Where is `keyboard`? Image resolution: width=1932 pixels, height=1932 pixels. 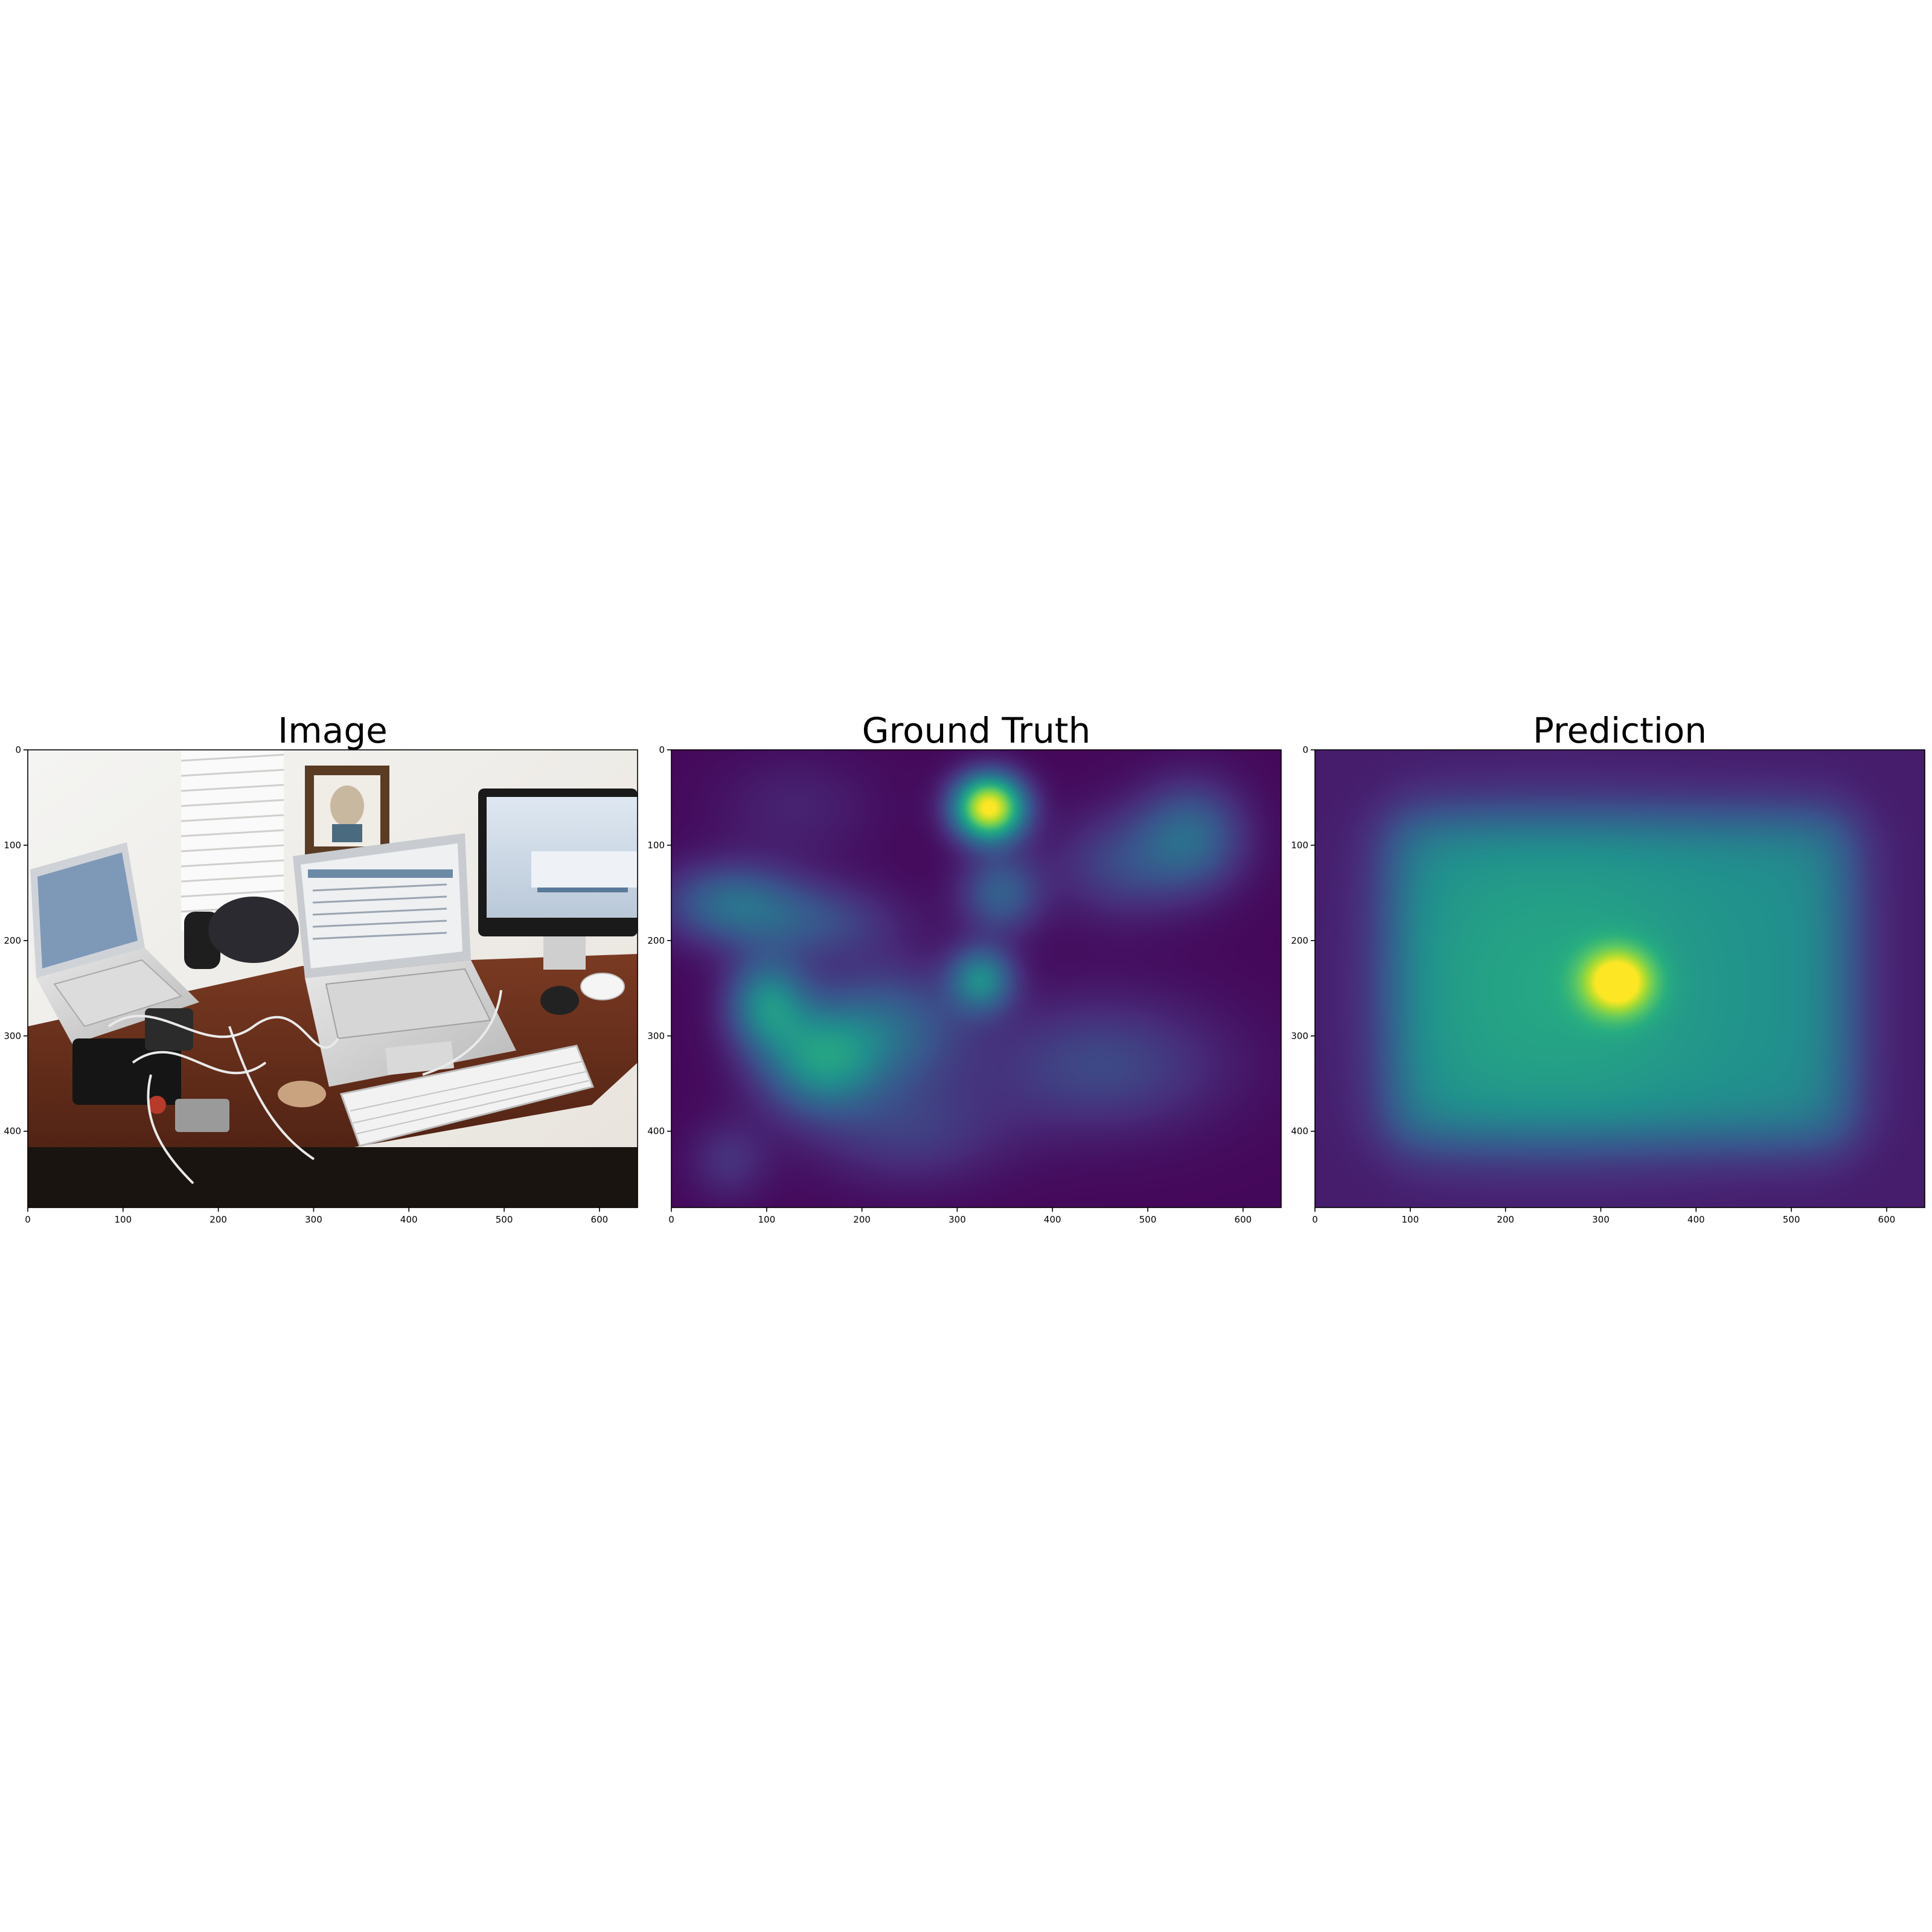
keyboard is located at coordinates (468, 1095).